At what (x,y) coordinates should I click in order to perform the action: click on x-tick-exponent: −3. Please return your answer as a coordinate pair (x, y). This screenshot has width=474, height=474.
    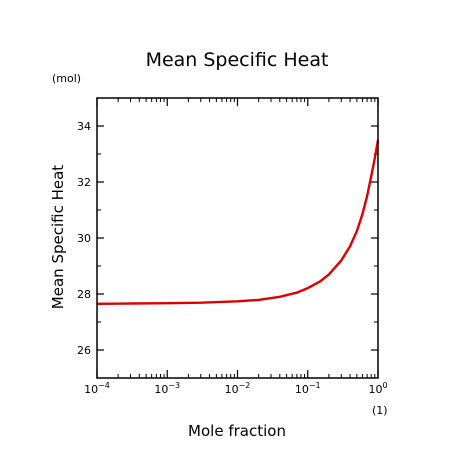
    Looking at the image, I should click on (174, 385).